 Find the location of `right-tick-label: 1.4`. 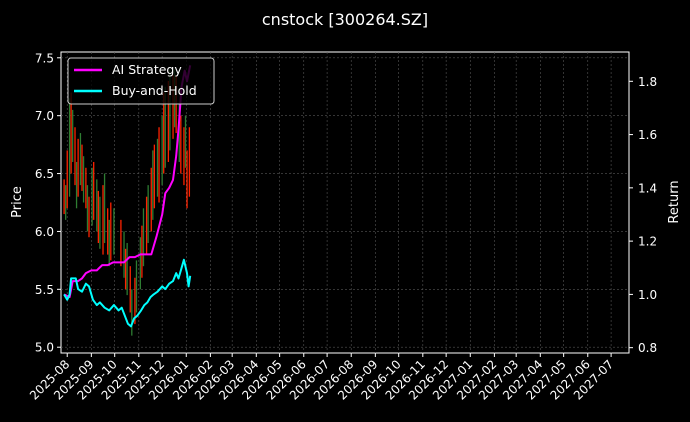

right-tick-label: 1.4 is located at coordinates (647, 188).